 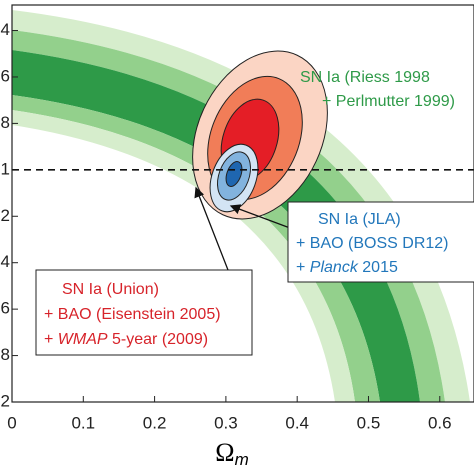 What do you see at coordinates (224, 452) in the screenshot?
I see `text-part: Ω` at bounding box center [224, 452].